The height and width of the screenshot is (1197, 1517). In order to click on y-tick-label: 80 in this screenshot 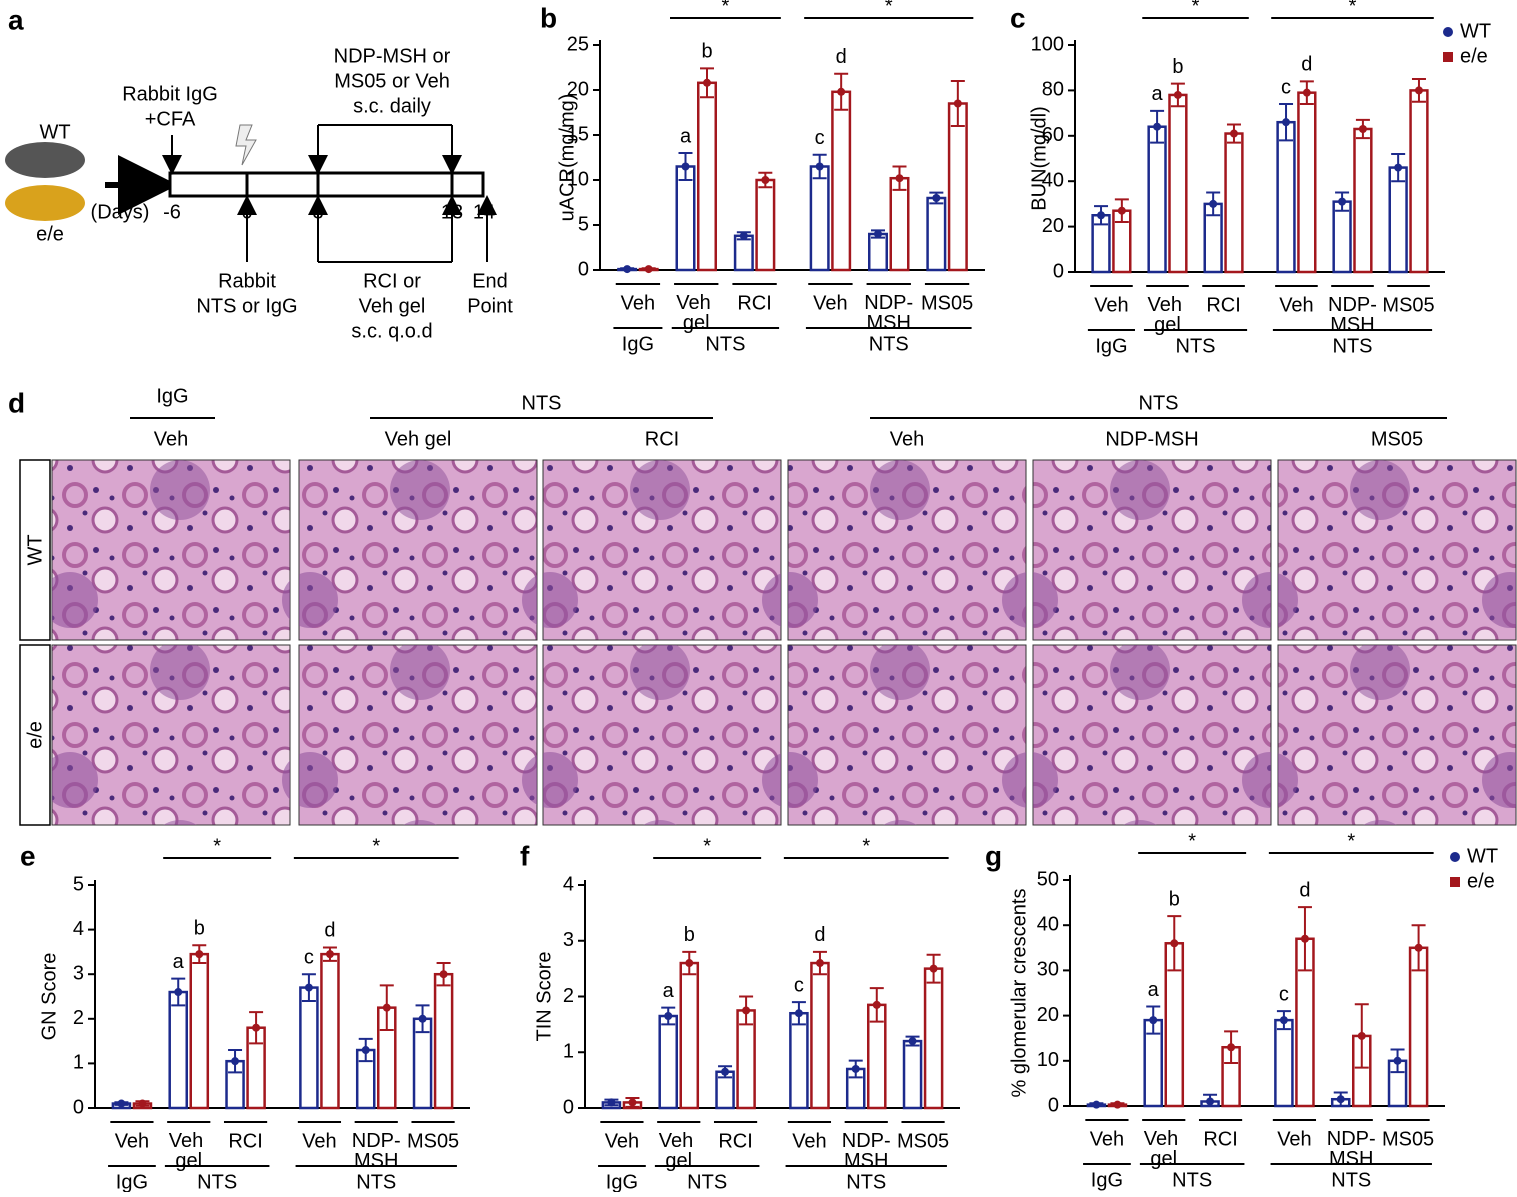, I will do `click(1053, 90)`.